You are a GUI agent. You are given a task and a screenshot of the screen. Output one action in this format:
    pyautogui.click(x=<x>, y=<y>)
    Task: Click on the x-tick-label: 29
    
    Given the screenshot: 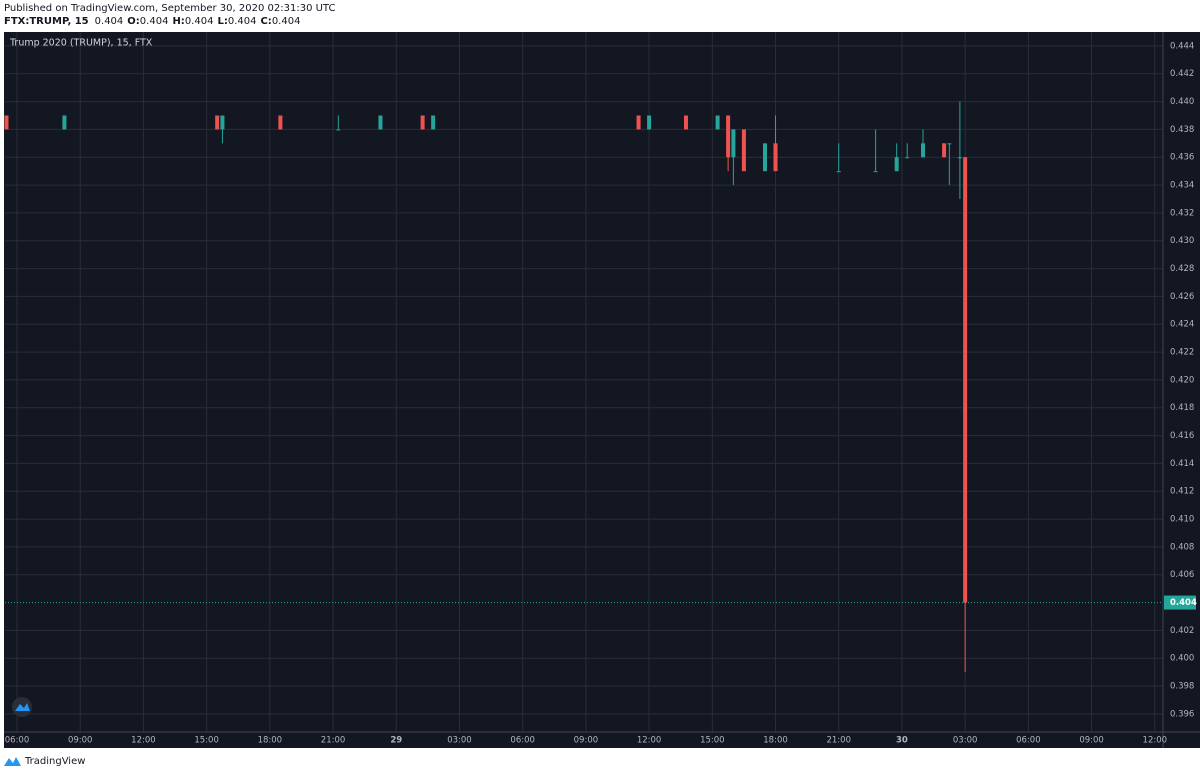 What is the action you would take?
    pyautogui.click(x=396, y=741)
    